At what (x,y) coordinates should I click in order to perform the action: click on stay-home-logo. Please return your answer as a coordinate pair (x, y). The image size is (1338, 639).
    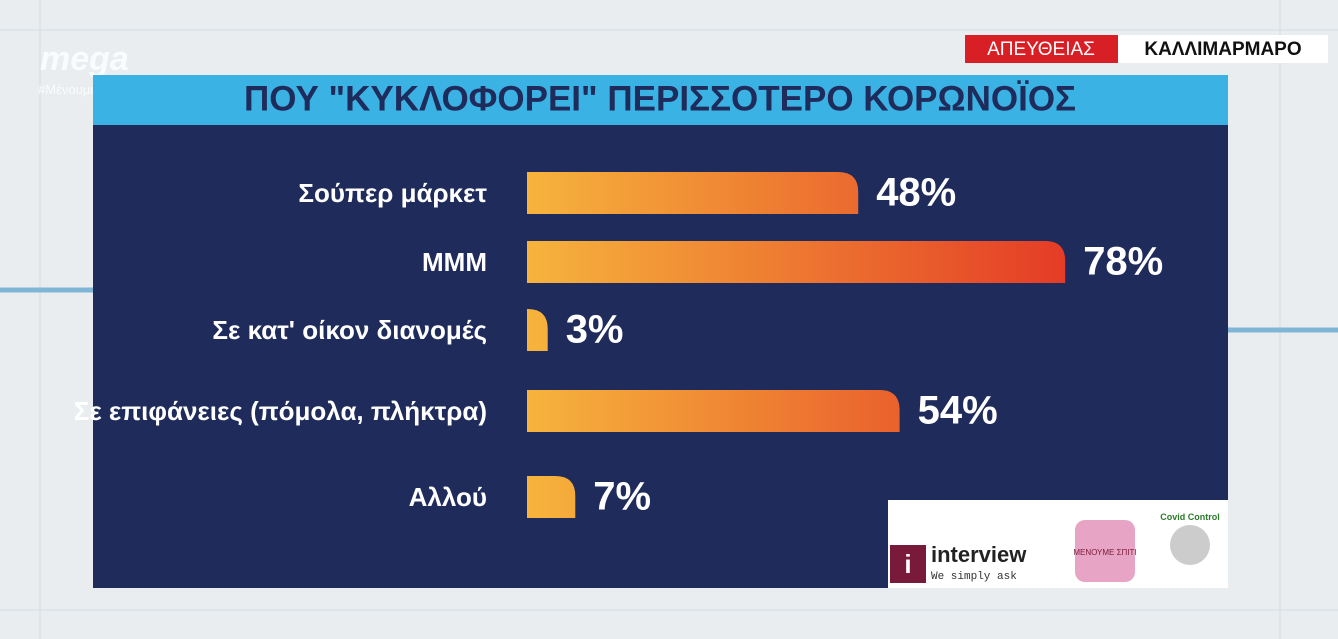
    Looking at the image, I should click on (1105, 551).